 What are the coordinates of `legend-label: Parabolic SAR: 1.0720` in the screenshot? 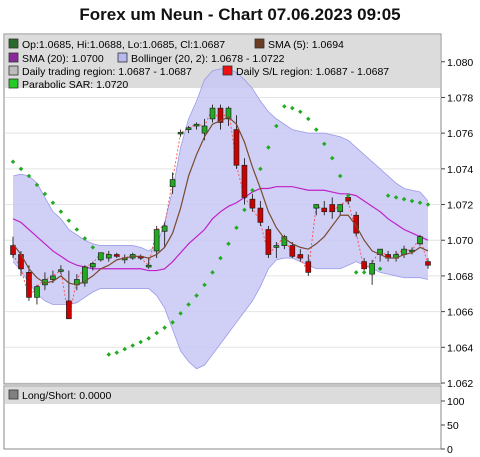 It's located at (75, 85).